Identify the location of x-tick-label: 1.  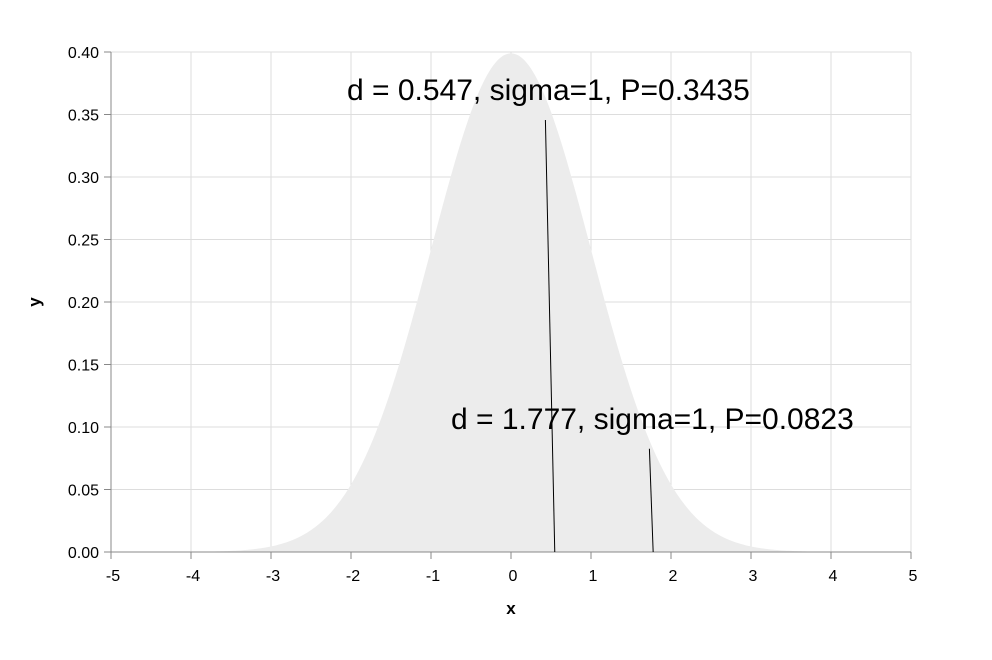
(593, 576).